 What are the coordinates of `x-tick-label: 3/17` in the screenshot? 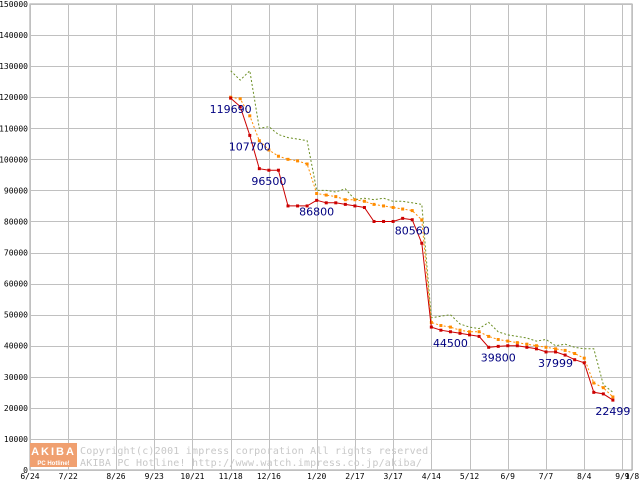 It's located at (392, 476).